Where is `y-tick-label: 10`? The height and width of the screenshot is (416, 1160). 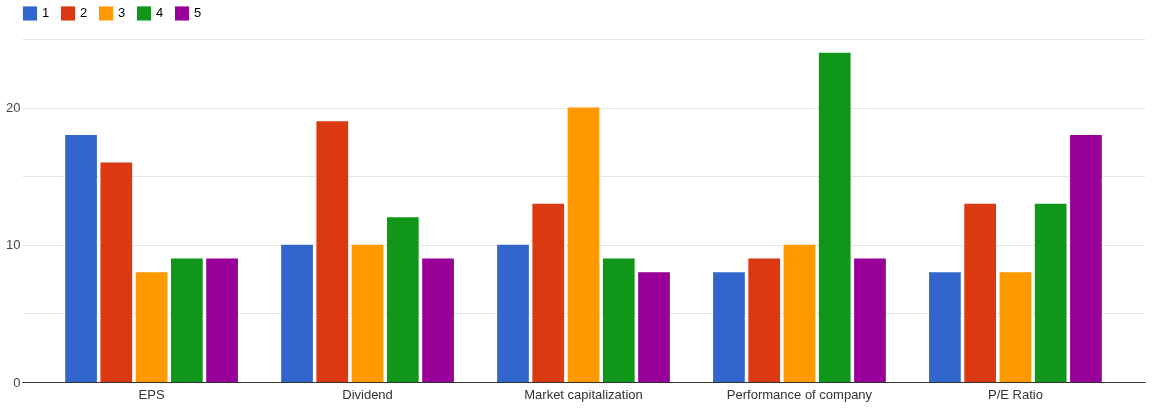 y-tick-label: 10 is located at coordinates (13, 245).